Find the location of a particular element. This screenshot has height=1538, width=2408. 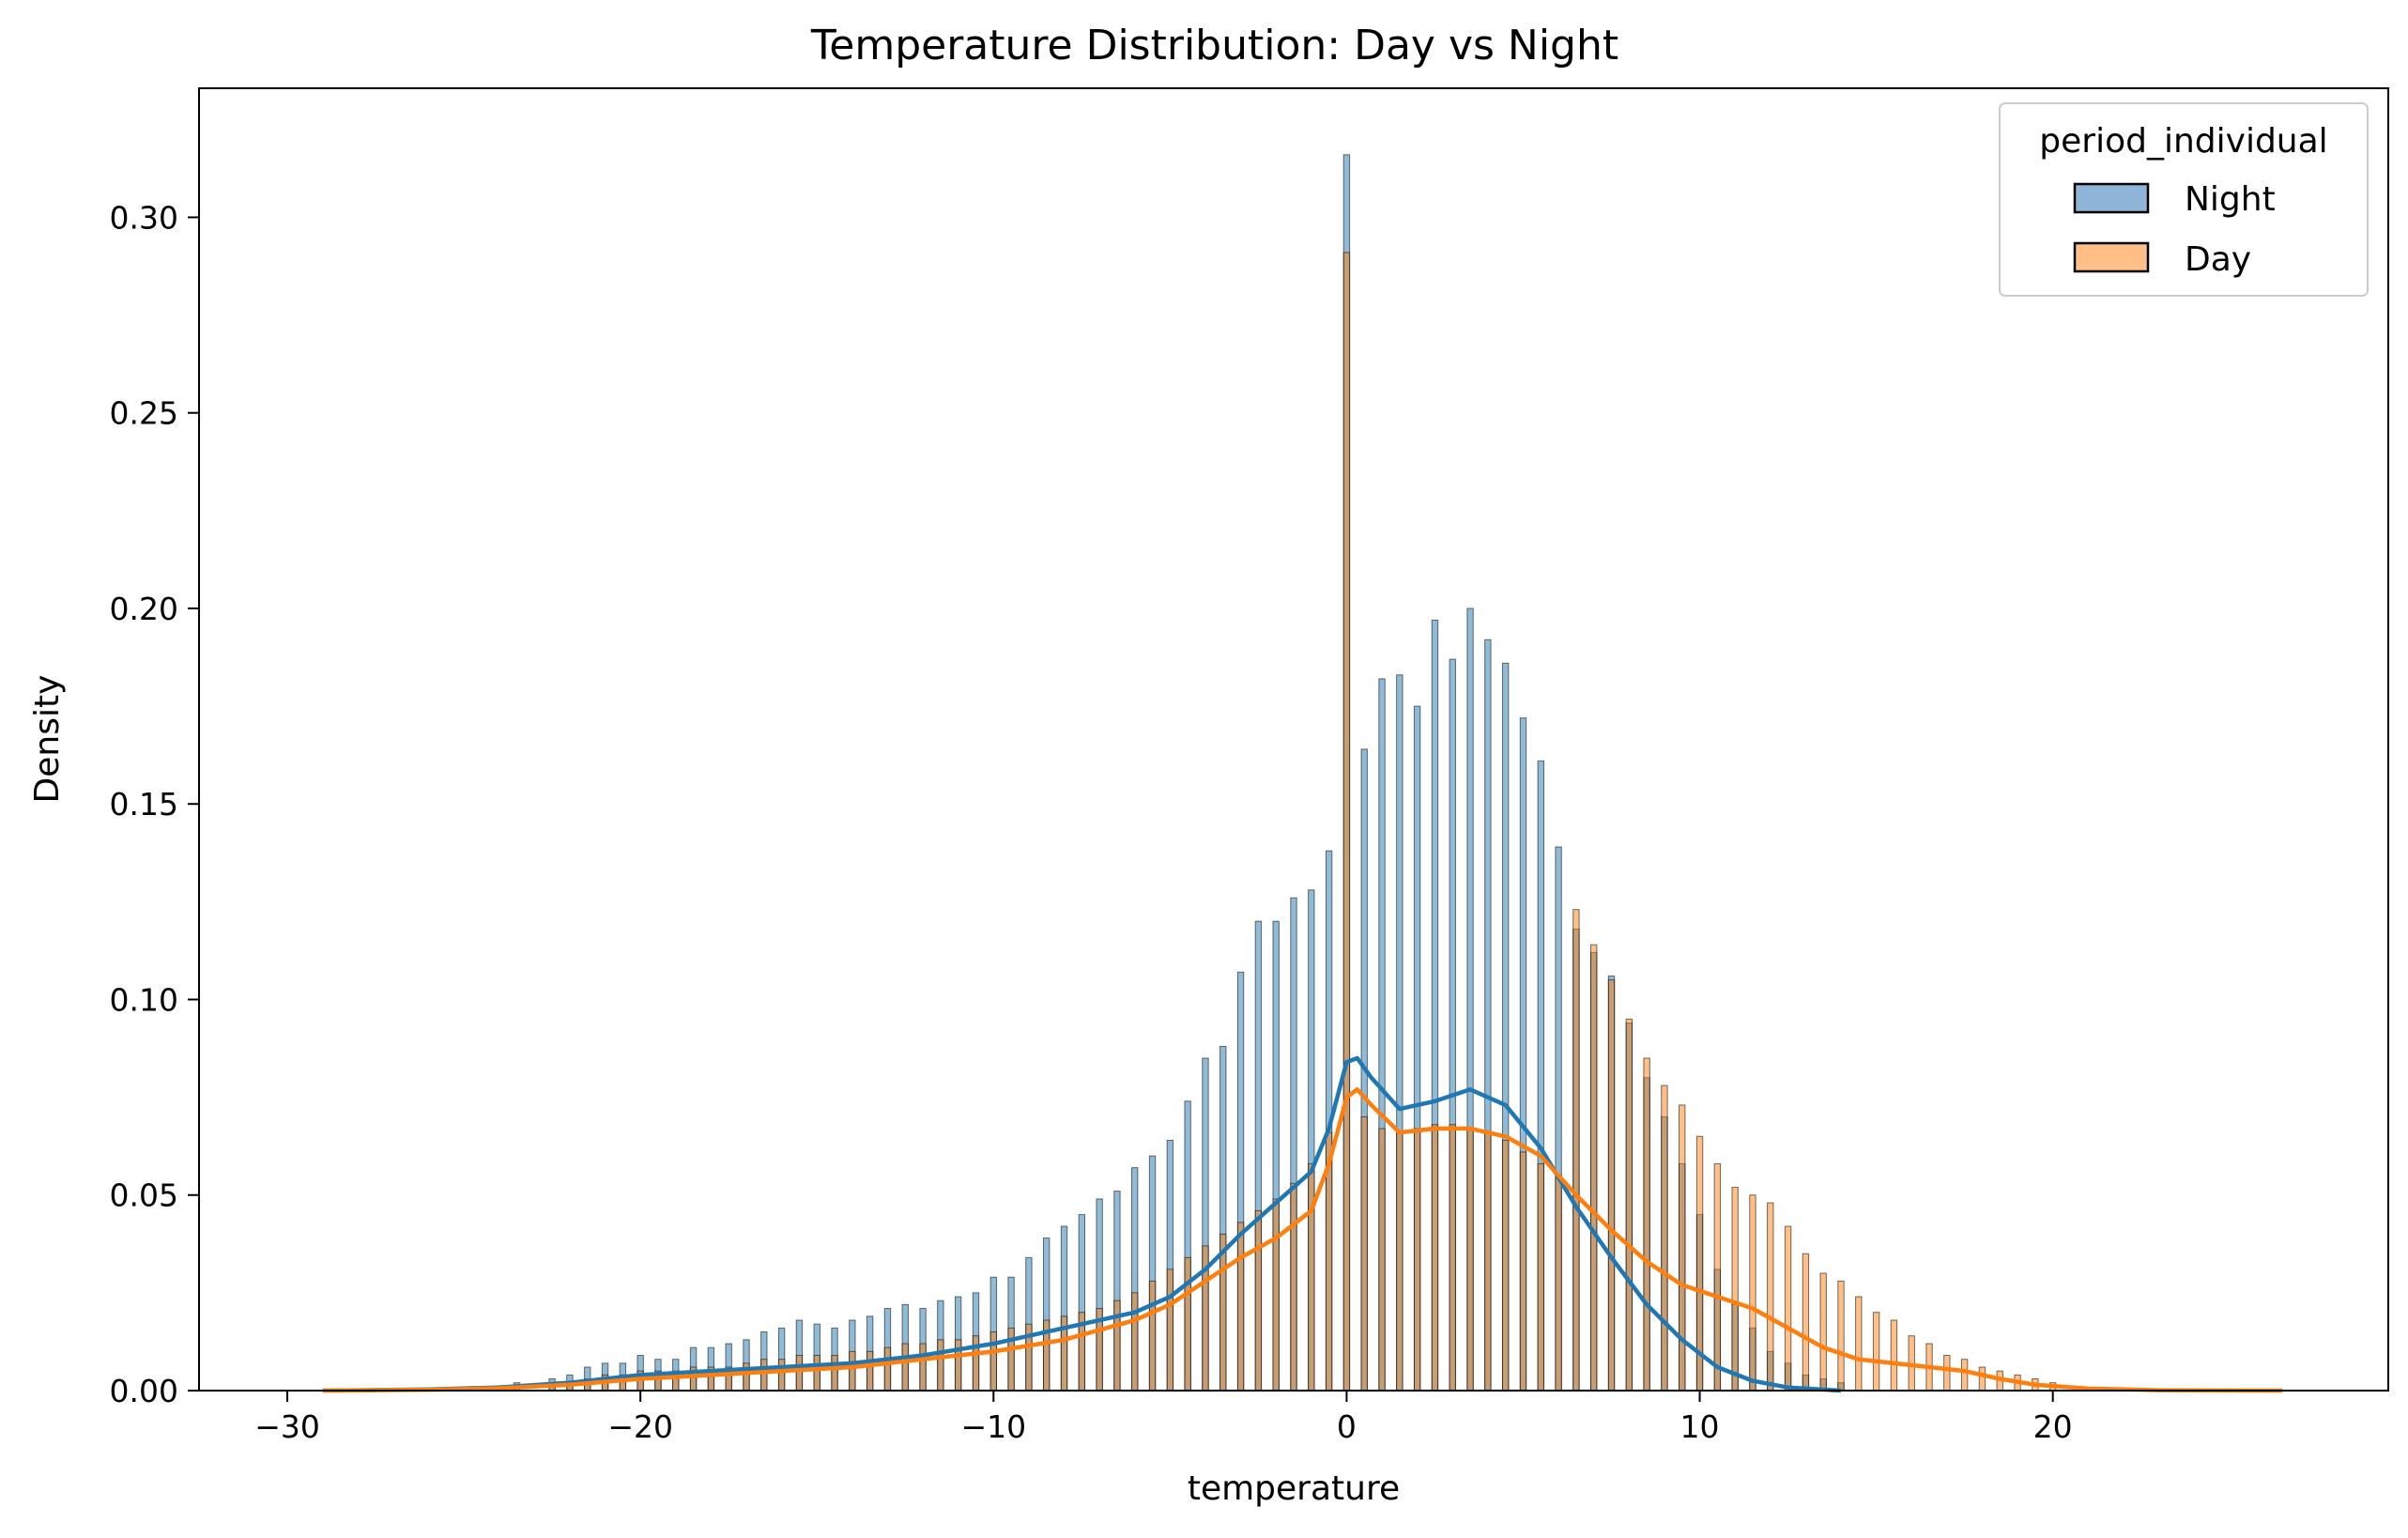

x-tick-label: −30 is located at coordinates (287, 1426).